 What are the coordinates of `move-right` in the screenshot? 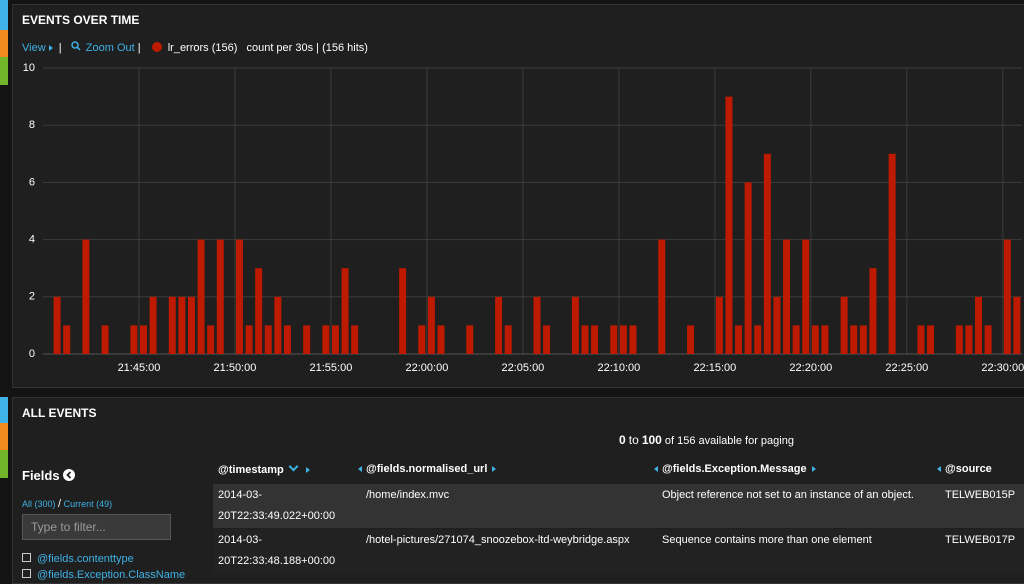 It's located at (494, 469).